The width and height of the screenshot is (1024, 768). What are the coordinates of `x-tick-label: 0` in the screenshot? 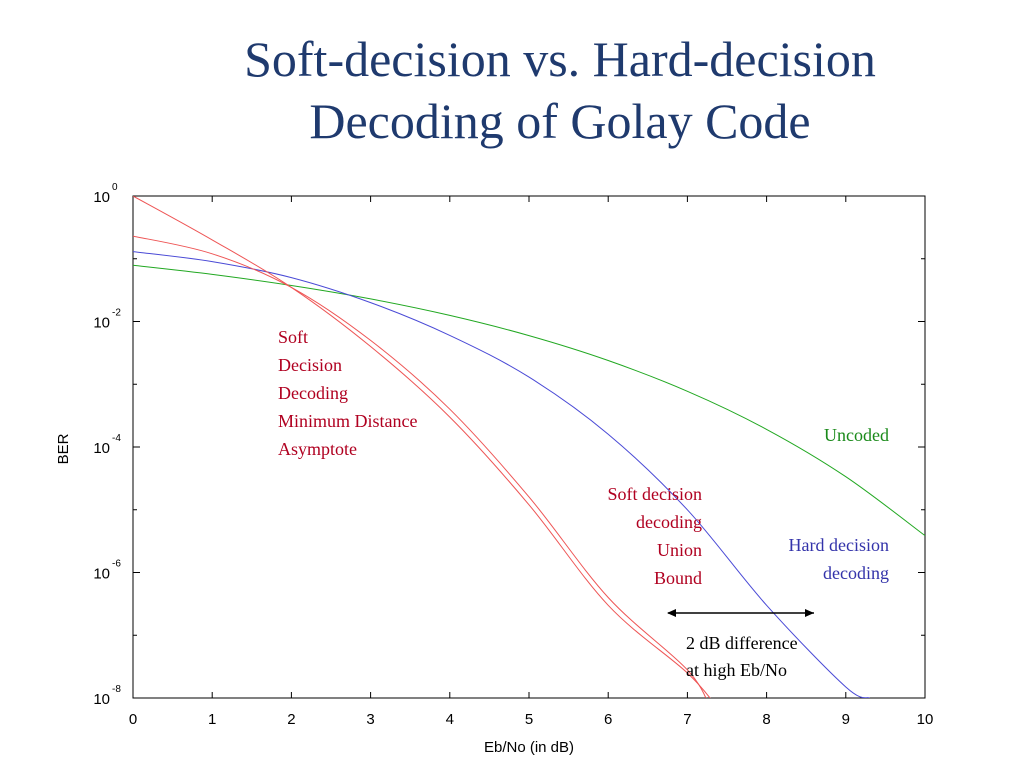 It's located at (133, 719).